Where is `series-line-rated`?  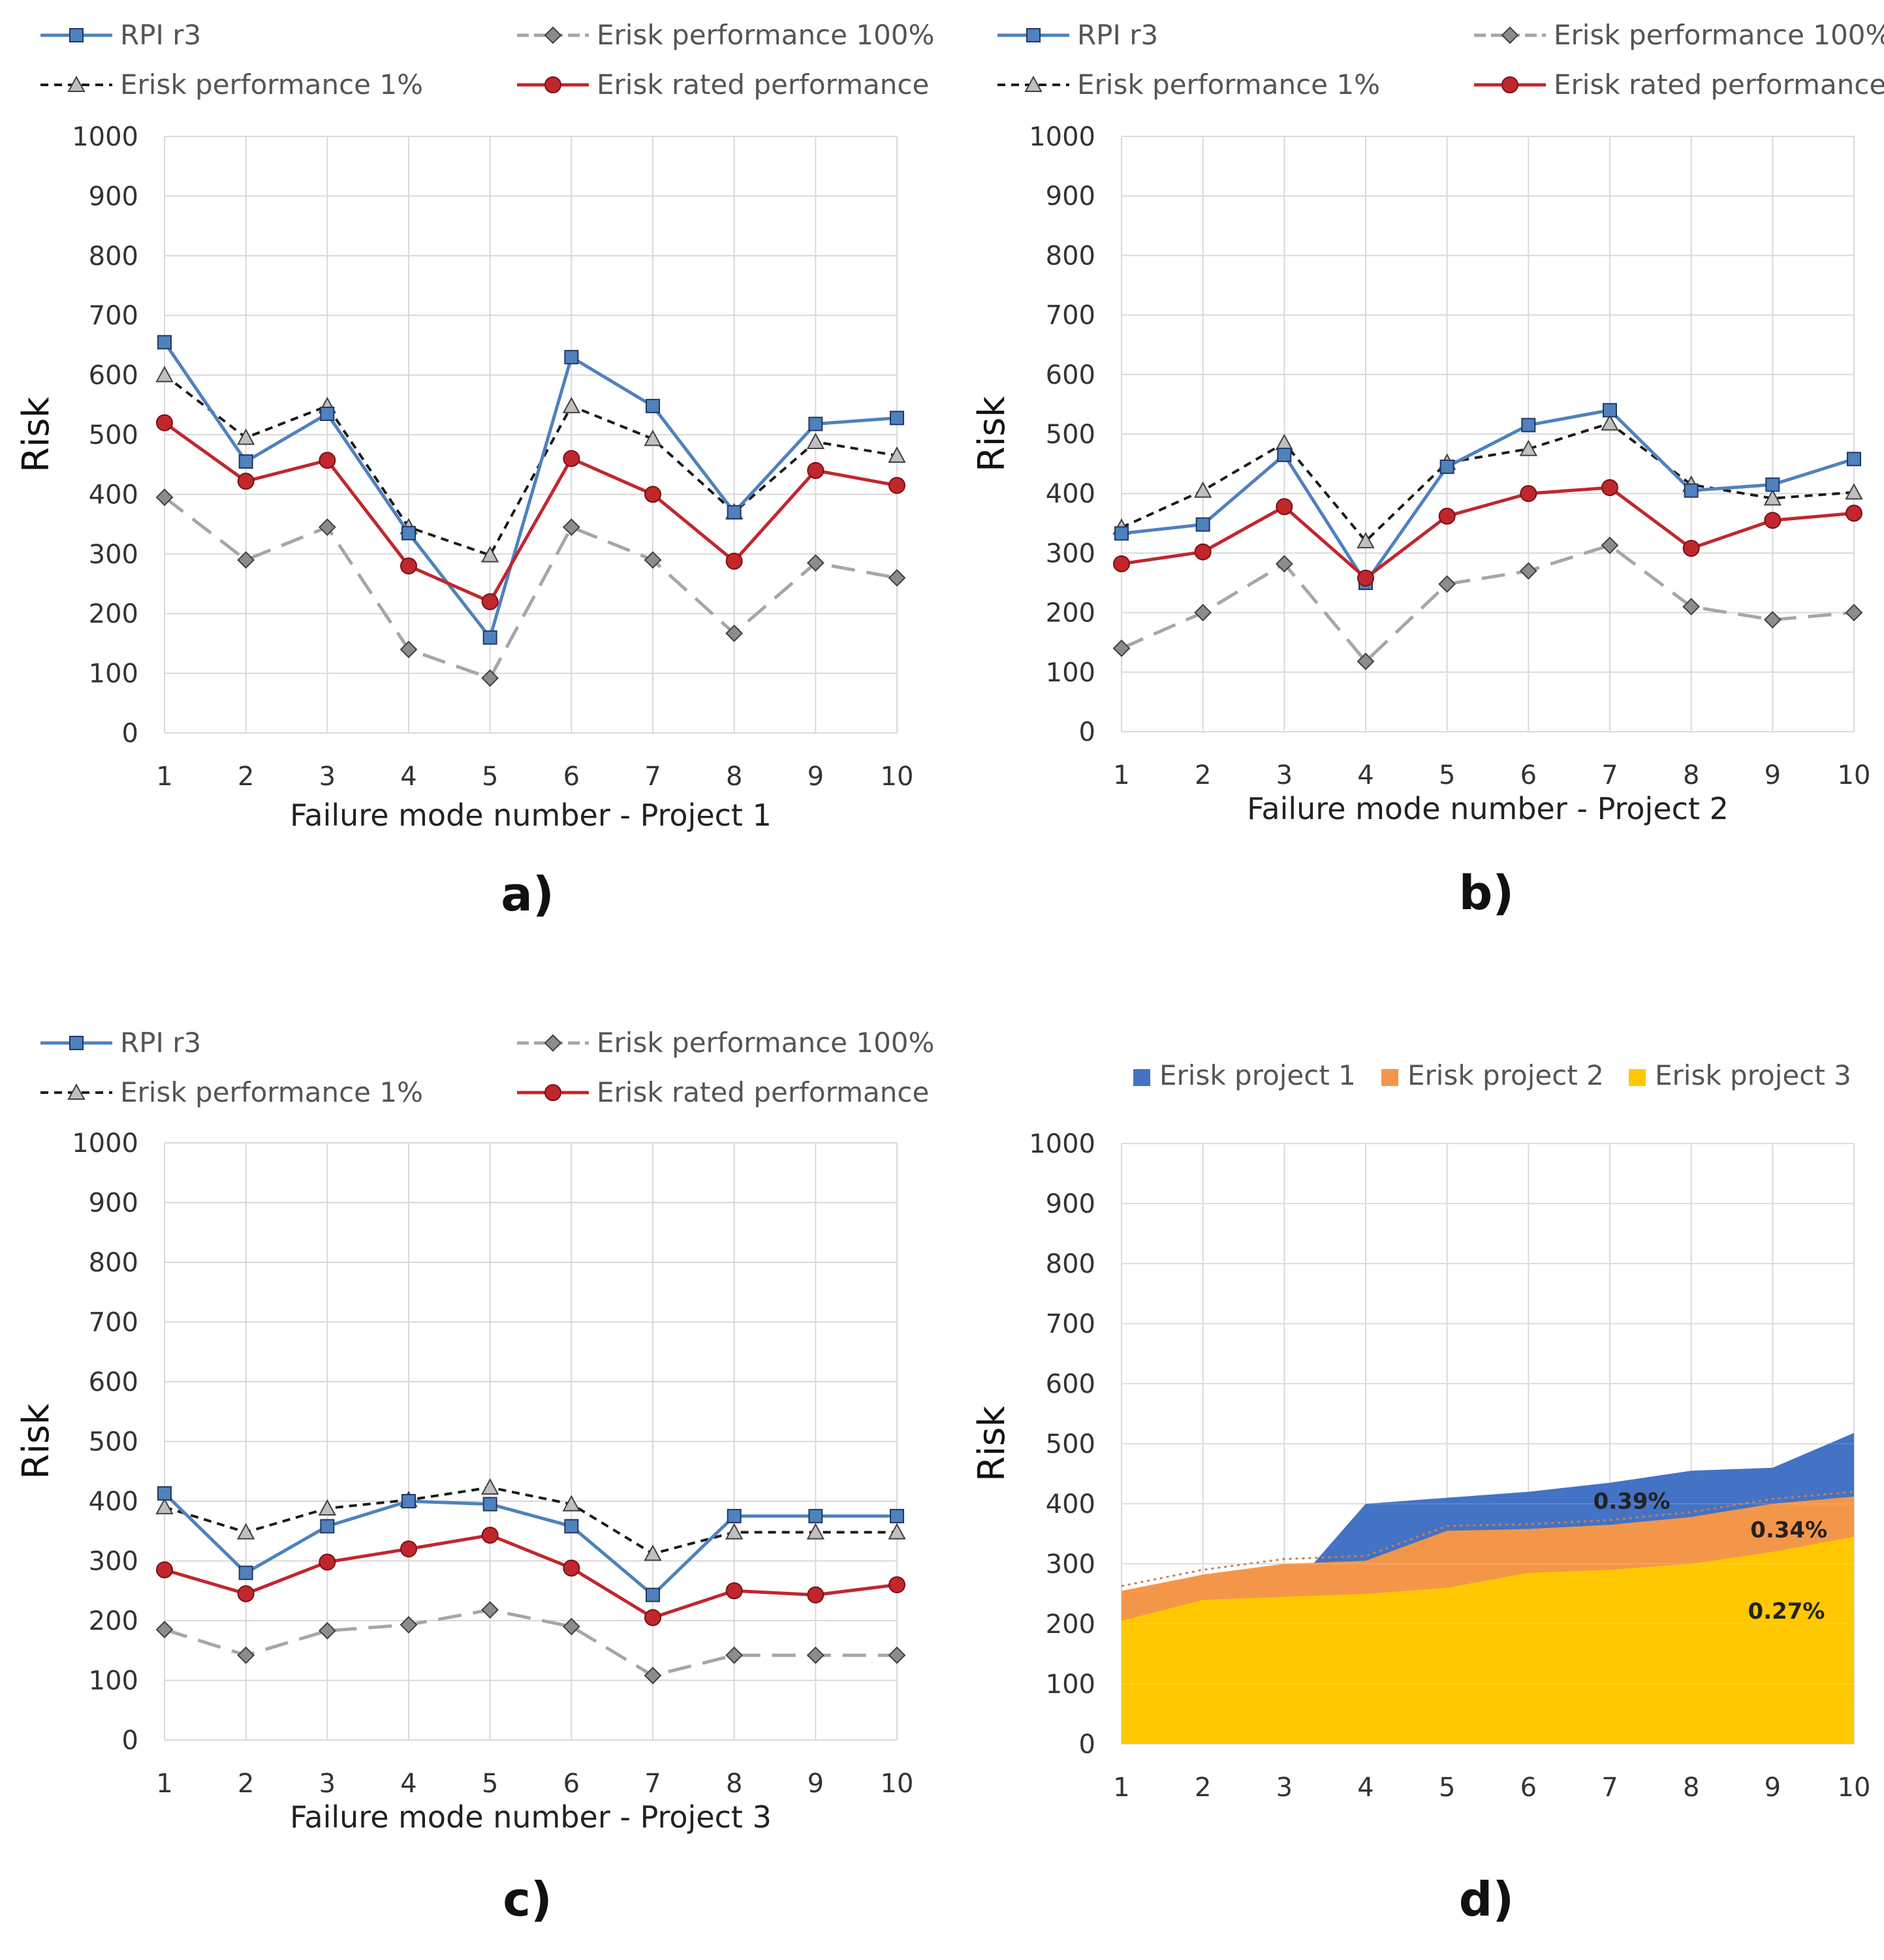 series-line-rated is located at coordinates (1488, 533).